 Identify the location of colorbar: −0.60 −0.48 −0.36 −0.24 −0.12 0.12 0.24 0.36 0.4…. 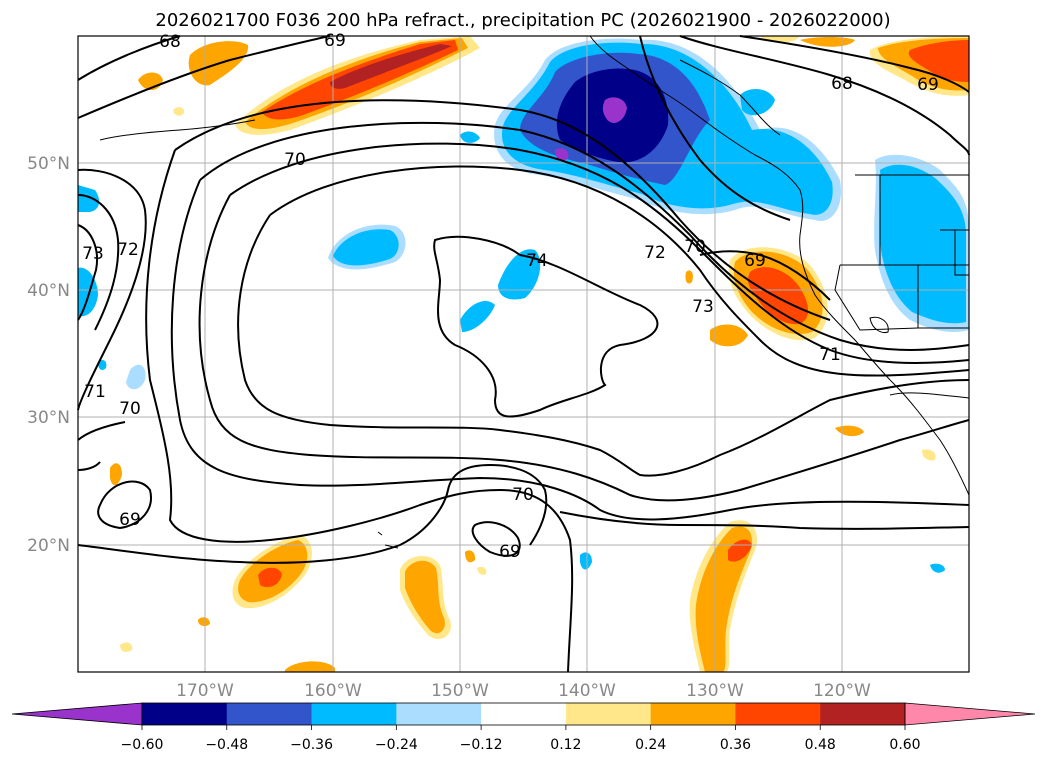
(523, 727).